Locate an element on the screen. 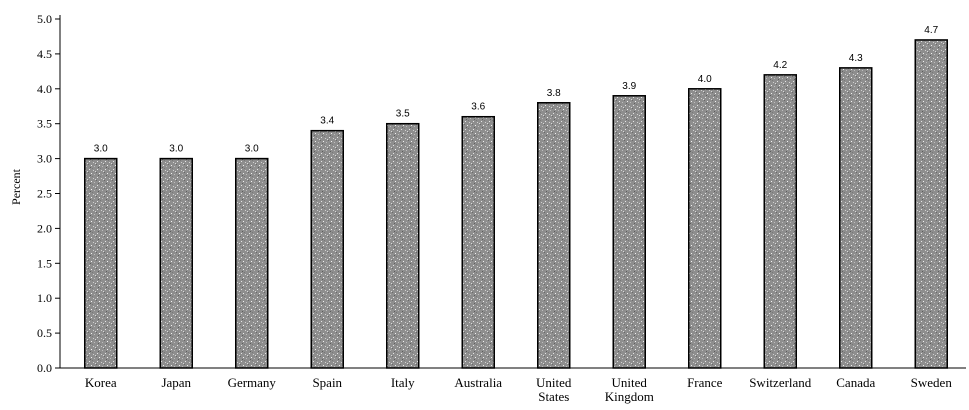 The width and height of the screenshot is (969, 410). bar-united-states is located at coordinates (554, 235).